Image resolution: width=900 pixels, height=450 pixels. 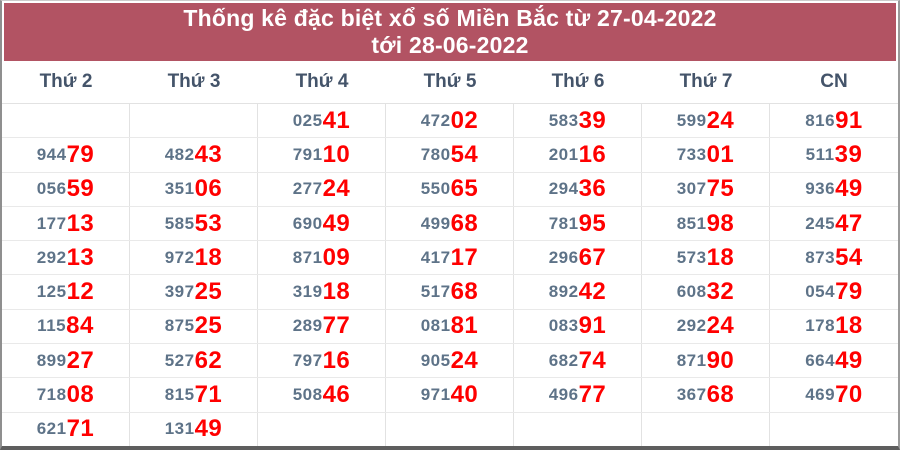 I want to click on digit-prefix: 472, so click(x=435, y=120).